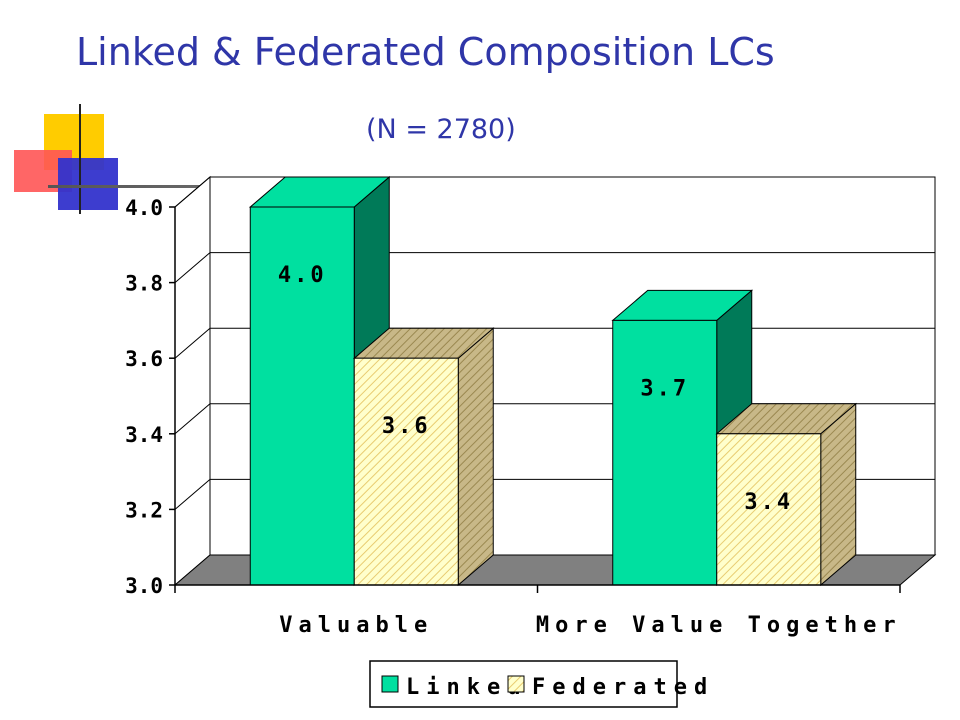  Describe the element at coordinates (192, 381) in the screenshot. I see `chart-side-wall` at that location.